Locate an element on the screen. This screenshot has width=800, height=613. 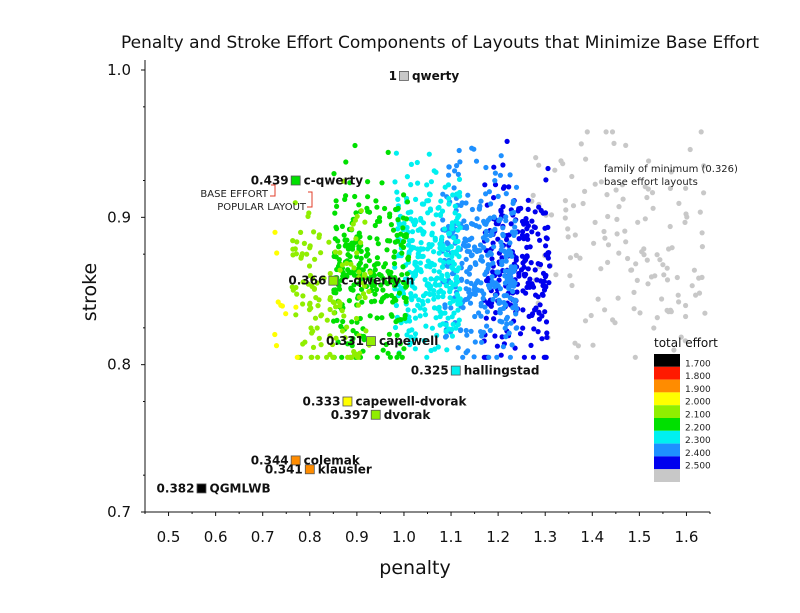
layout-value: 0.331 is located at coordinates (345, 341).